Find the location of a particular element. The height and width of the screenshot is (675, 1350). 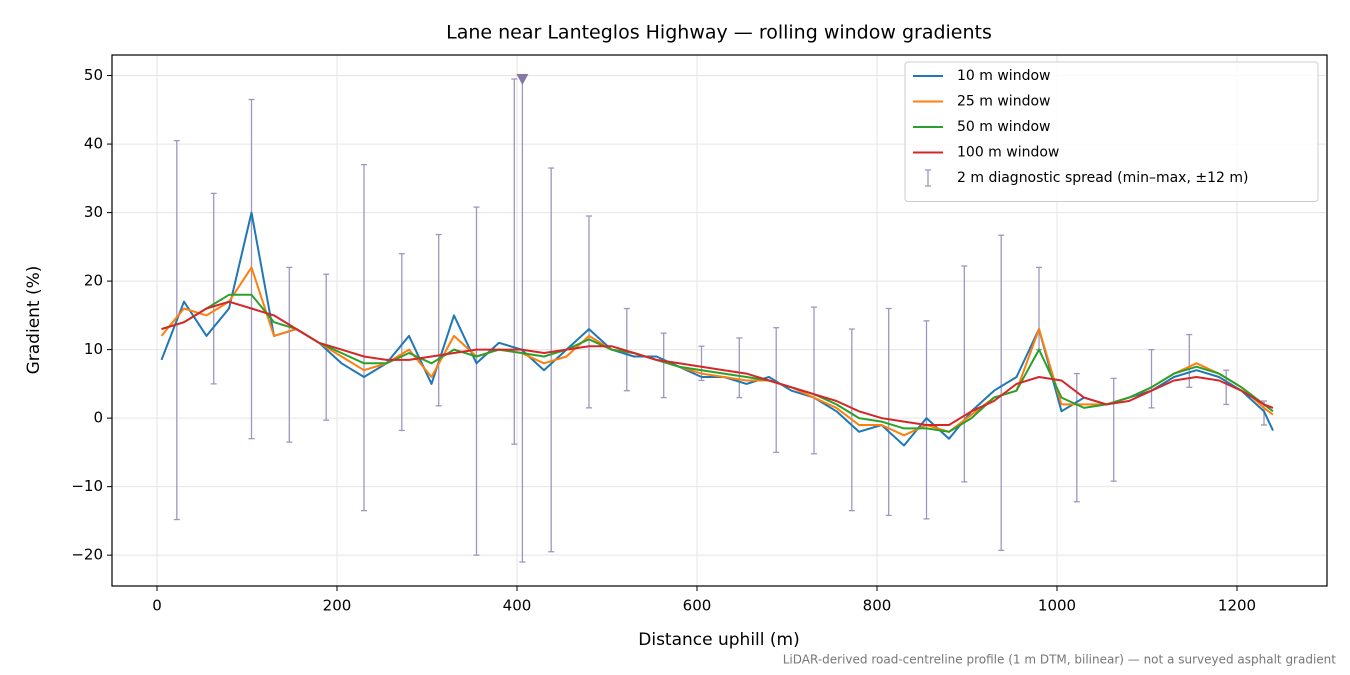

y-axis-label: Gradient (%) is located at coordinates (34, 320).